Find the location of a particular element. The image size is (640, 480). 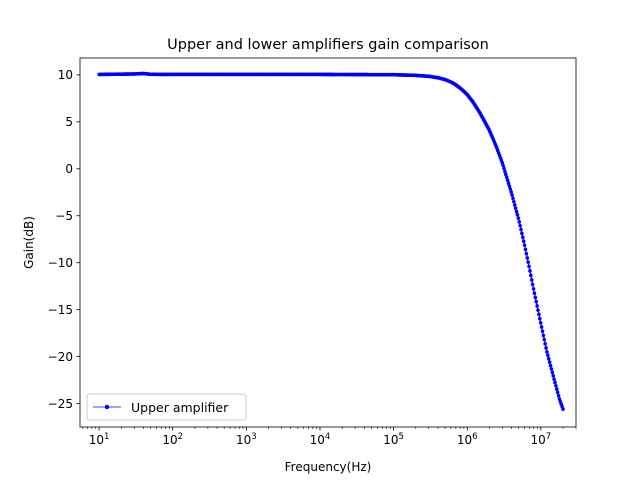

y-axis-label: Gain(dB) is located at coordinates (29, 242).